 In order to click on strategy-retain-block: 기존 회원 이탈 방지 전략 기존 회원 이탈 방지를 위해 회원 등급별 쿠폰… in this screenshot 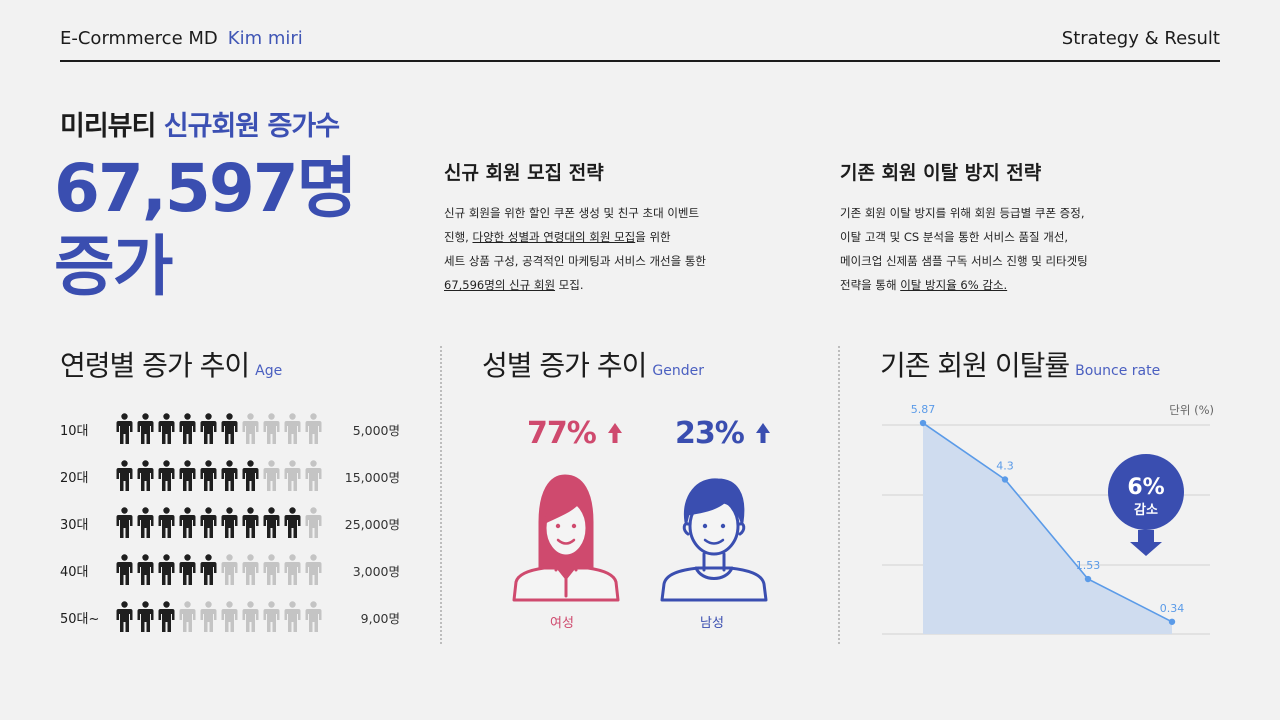, I will do `click(1005, 227)`.